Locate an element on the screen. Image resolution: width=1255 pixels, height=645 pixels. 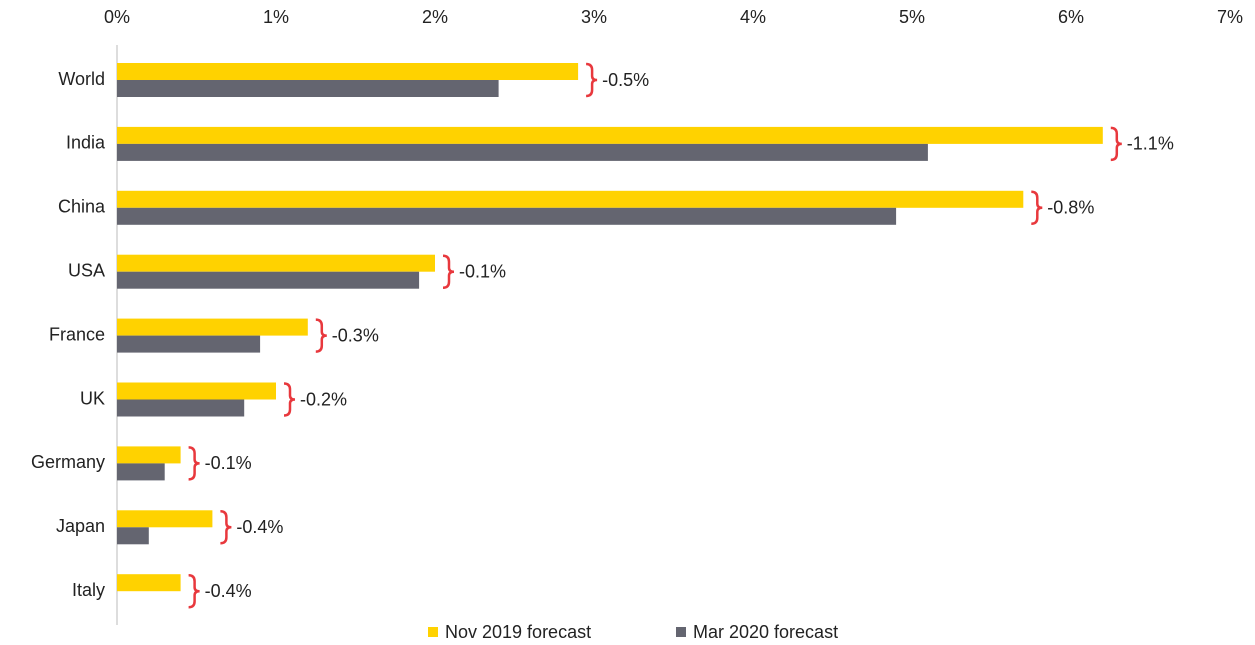
x-tick-label: 3% is located at coordinates (594, 17).